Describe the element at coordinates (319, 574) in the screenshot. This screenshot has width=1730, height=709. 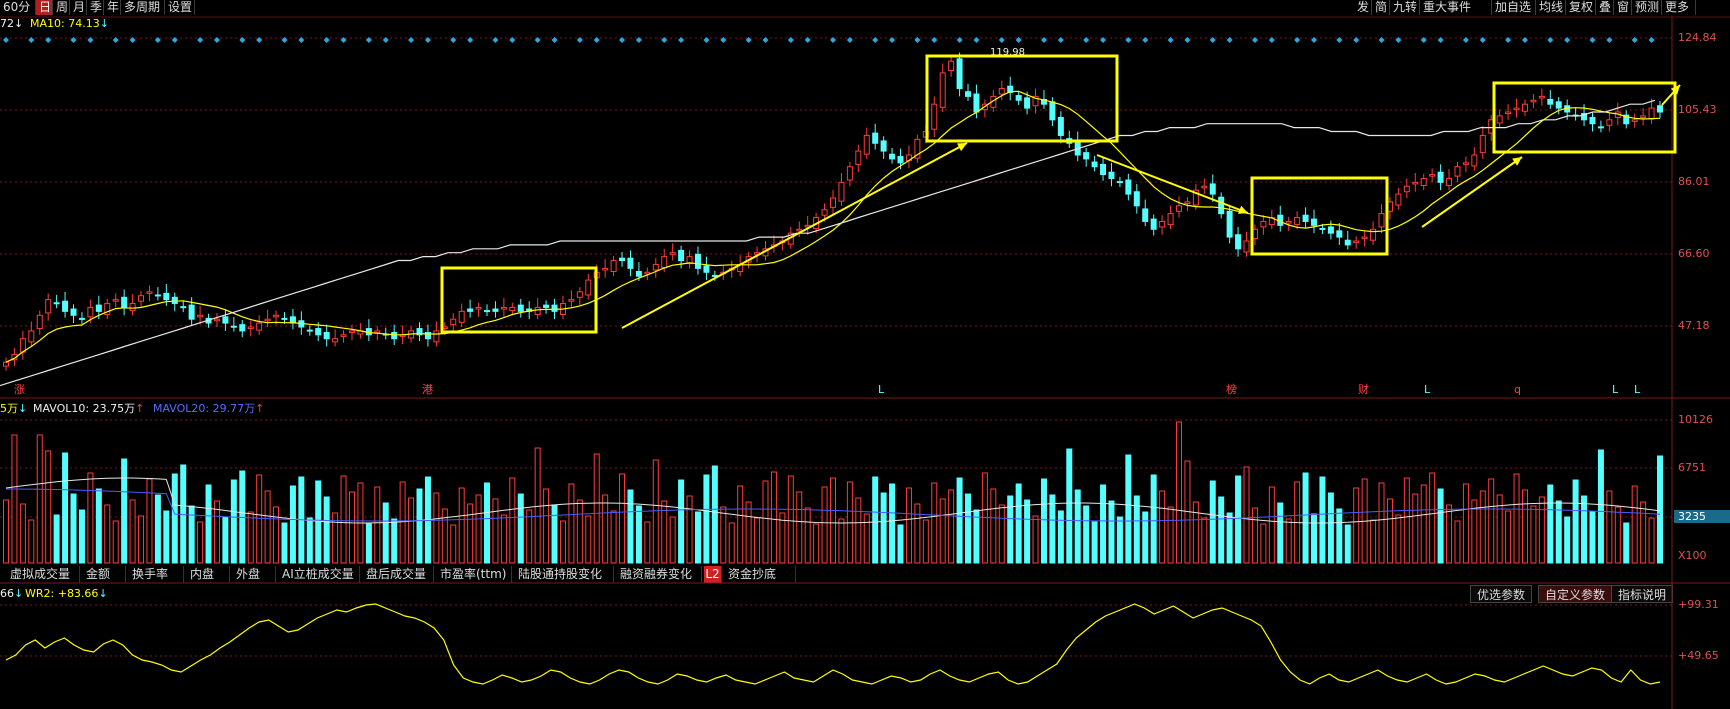
I see `tab-5: AI立桩成交量` at that location.